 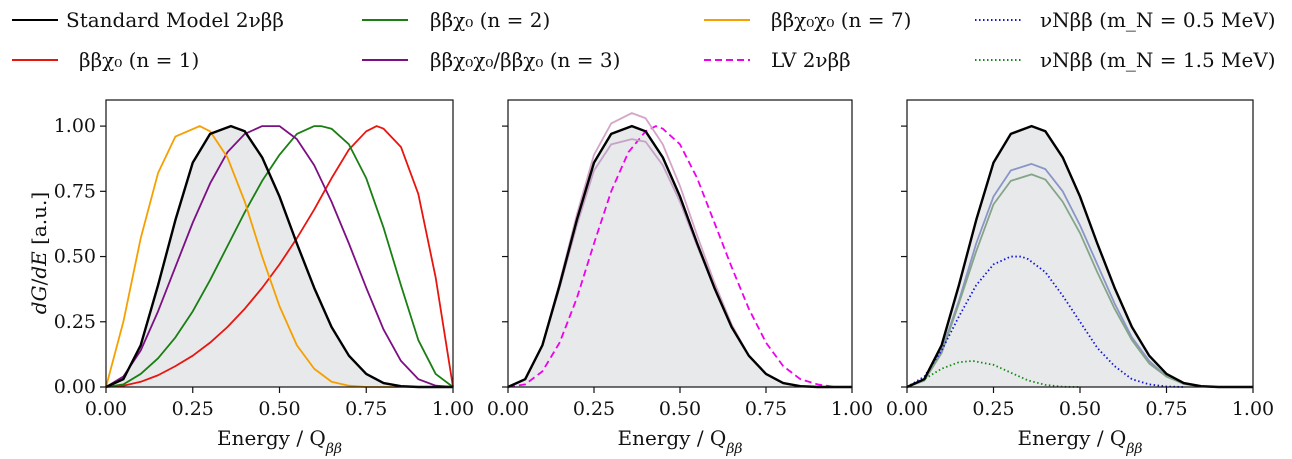 I want to click on y-axis-label: dG/dE [a.u.], so click(x=39, y=253).